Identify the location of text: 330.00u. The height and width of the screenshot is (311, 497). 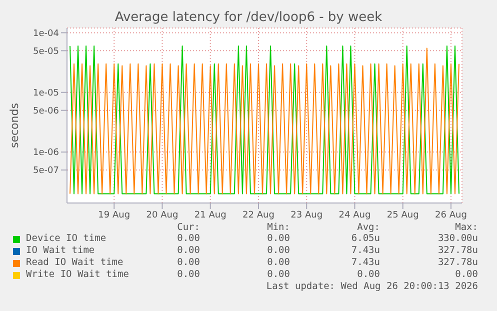
(458, 238).